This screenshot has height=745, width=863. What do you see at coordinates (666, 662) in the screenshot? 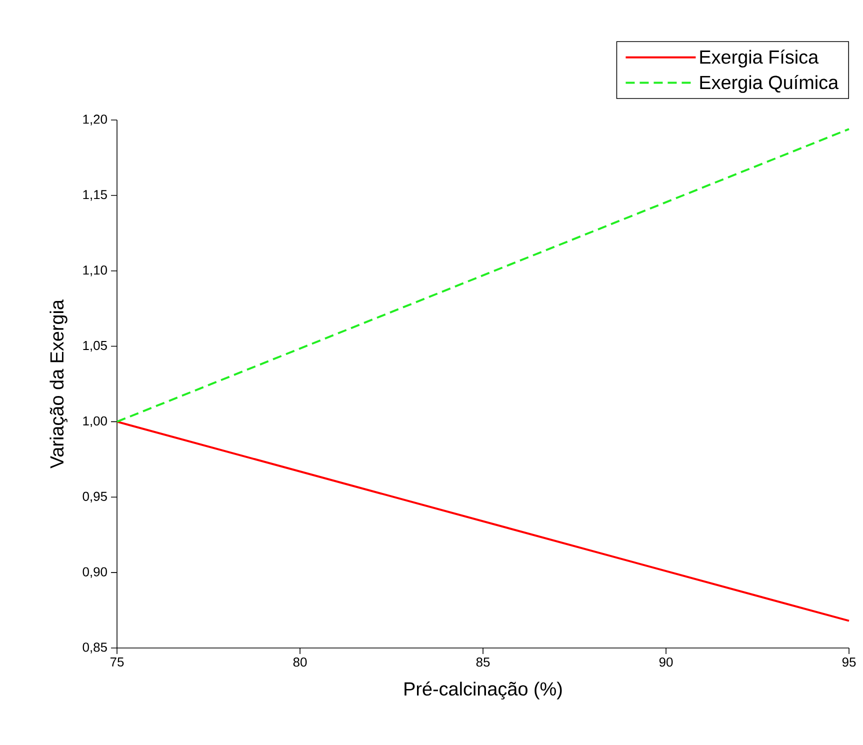
I see `x-tick-label: 90` at bounding box center [666, 662].